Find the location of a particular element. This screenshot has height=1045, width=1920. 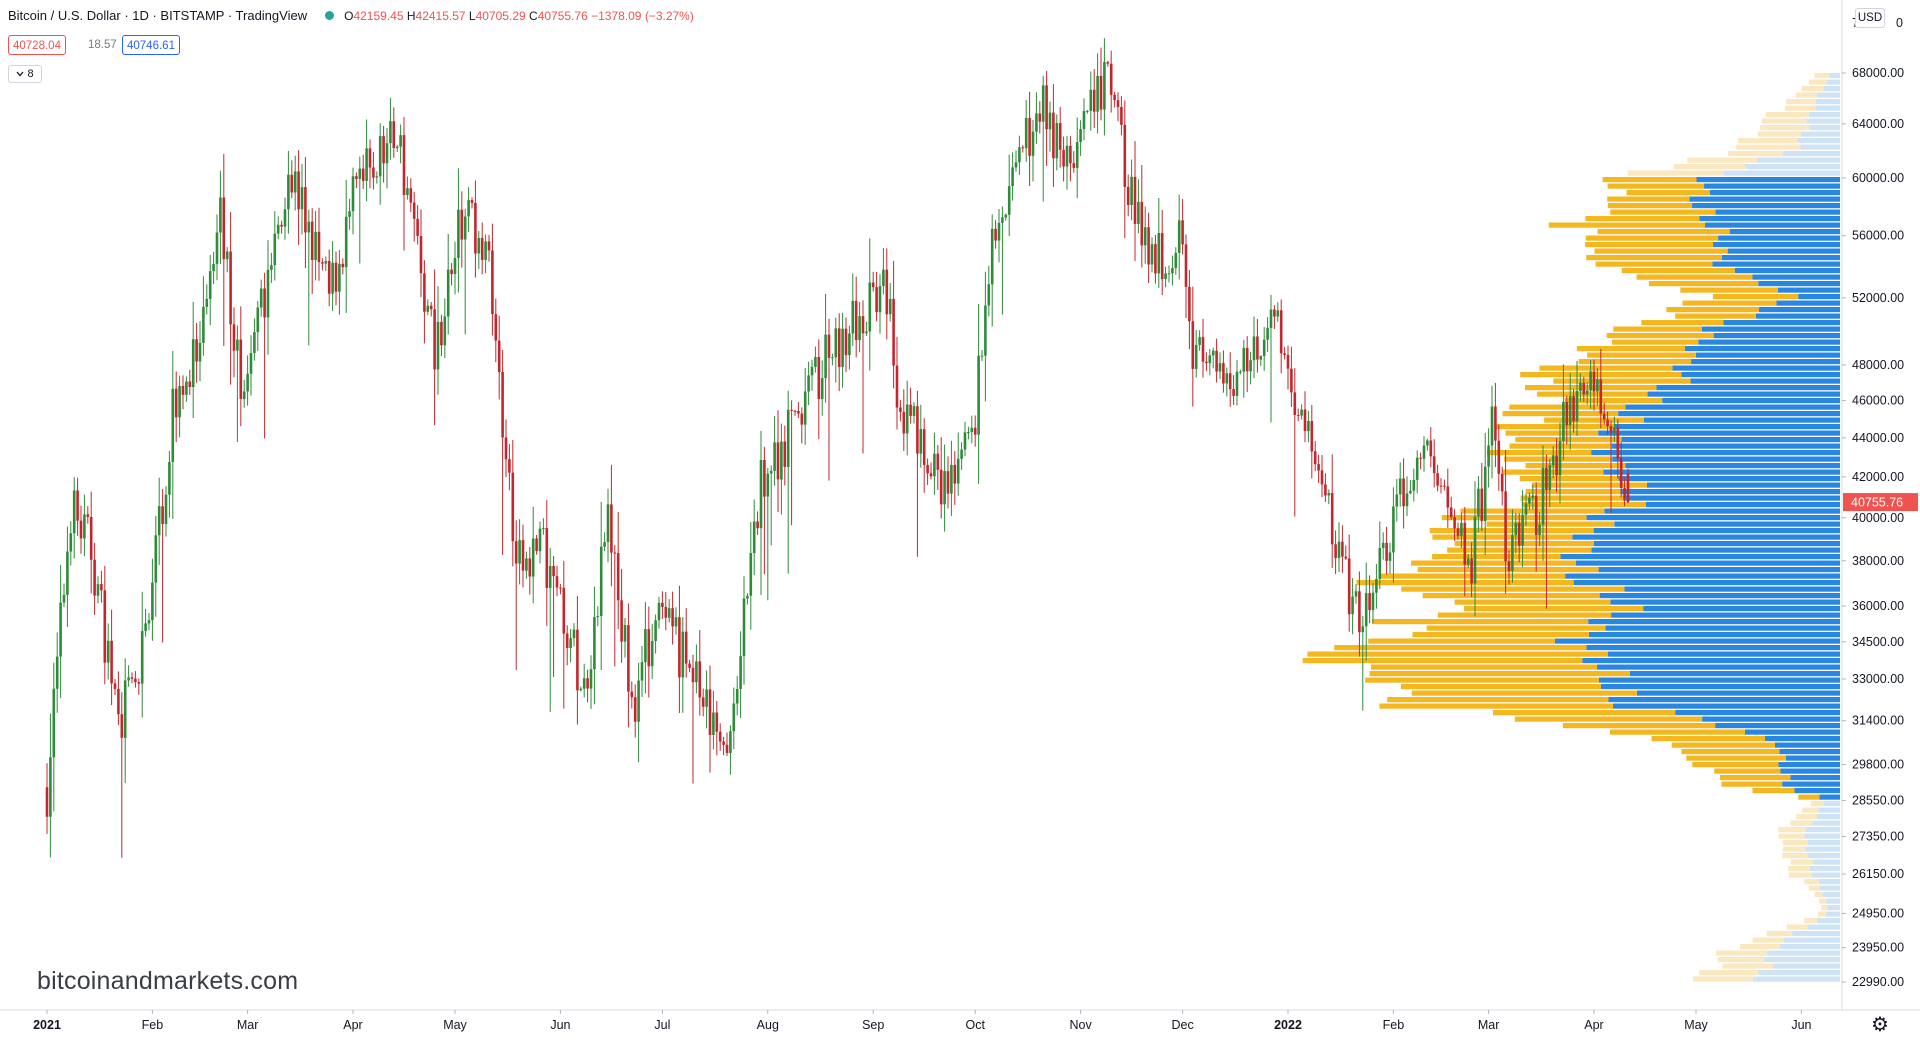

change-value: −1378.09 (−3.27%) is located at coordinates (642, 15).